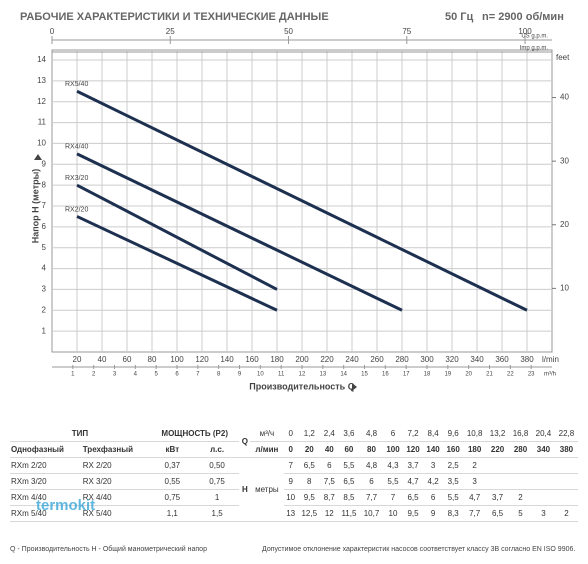 The height and width of the screenshot is (564, 588). Describe the element at coordinates (309, 449) in the screenshot. I see `table-cell: 20` at that location.